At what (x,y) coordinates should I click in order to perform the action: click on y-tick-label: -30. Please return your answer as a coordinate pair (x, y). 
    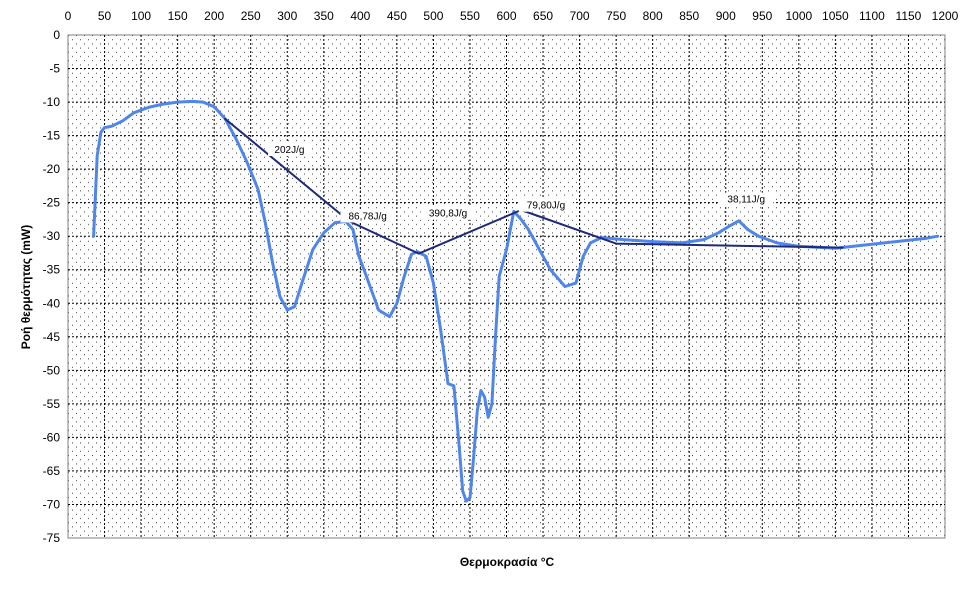
    Looking at the image, I should click on (52, 236).